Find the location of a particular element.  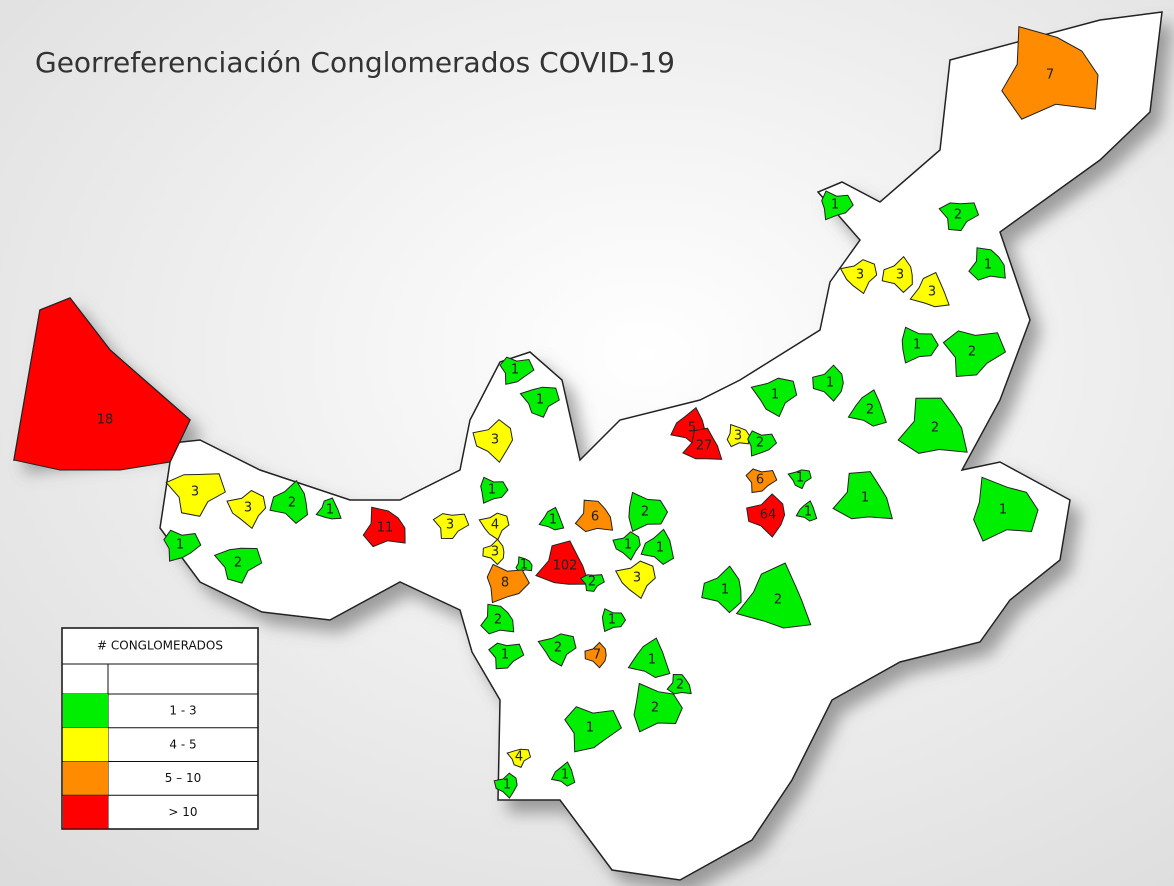

legend-header: # CONGLOMERADOS is located at coordinates (160, 646).